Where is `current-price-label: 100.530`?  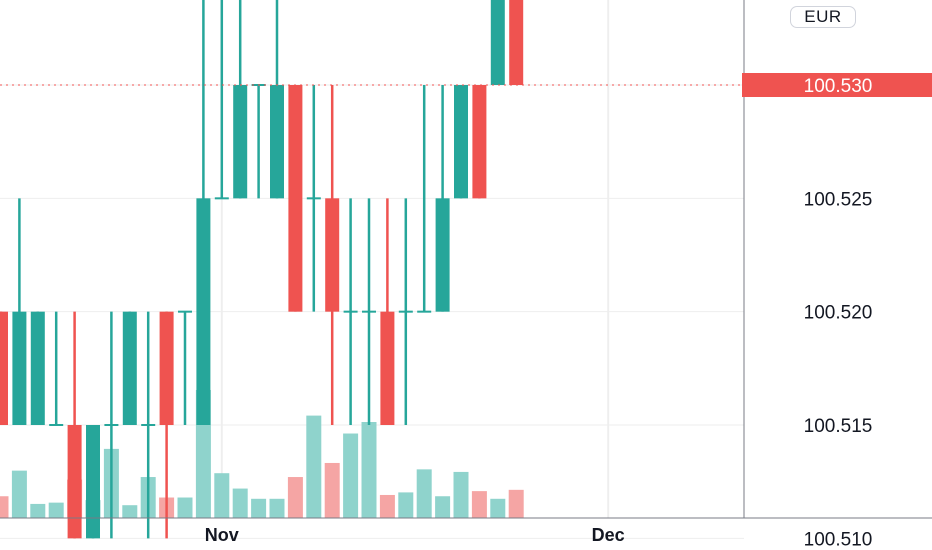
current-price-label: 100.530 is located at coordinates (838, 86).